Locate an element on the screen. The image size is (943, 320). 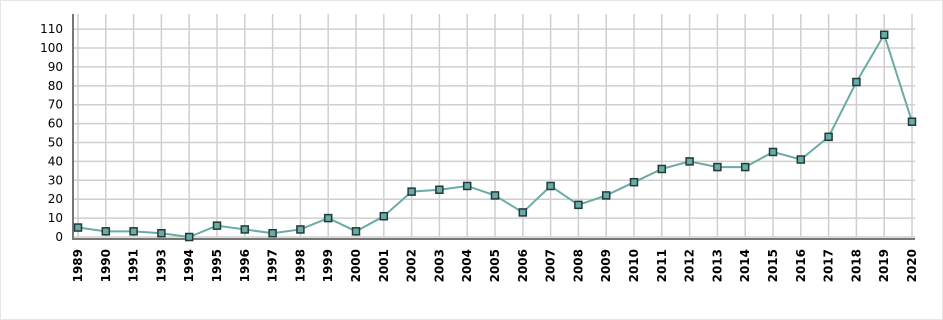
x-tick-label: 2008 is located at coordinates (578, 265).